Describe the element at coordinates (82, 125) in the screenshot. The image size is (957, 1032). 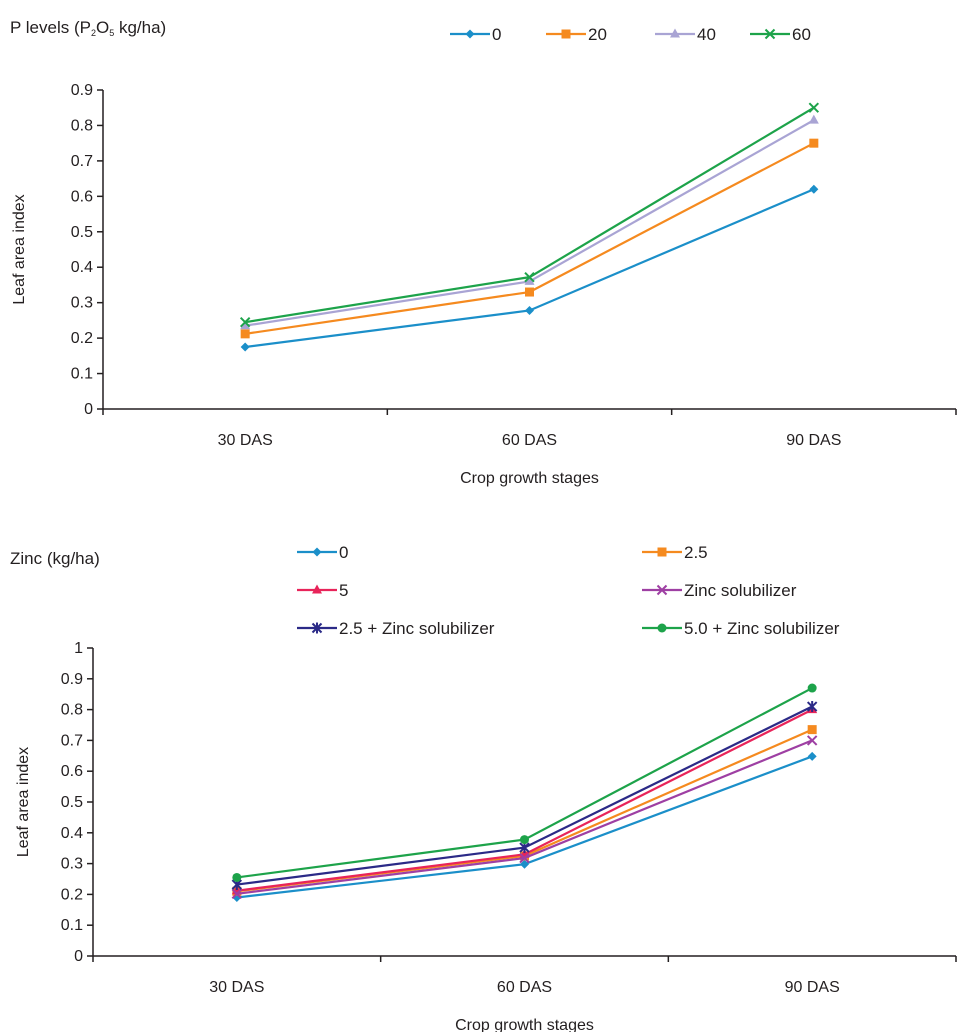
I see `chart1-y-tick-label: 0.8` at that location.